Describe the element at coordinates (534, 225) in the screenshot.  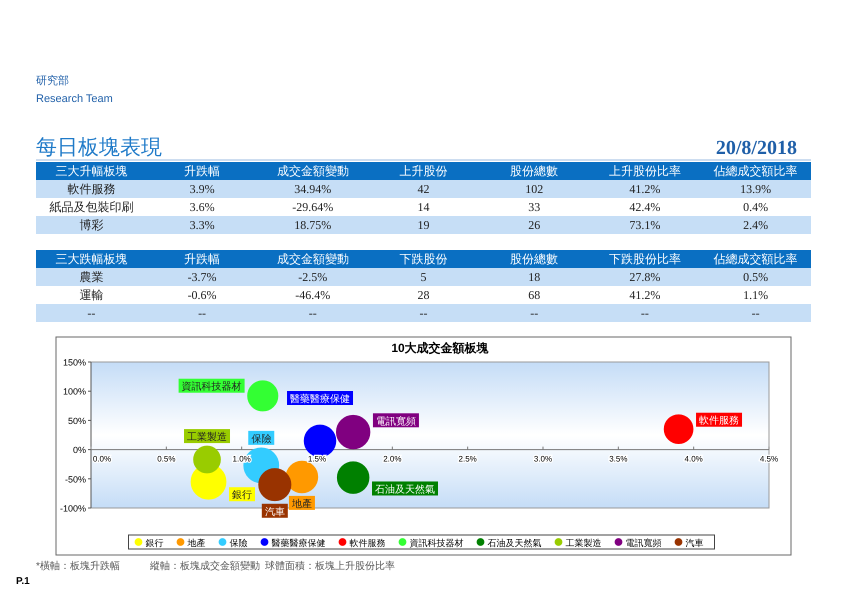
I see `text: 26` at that location.